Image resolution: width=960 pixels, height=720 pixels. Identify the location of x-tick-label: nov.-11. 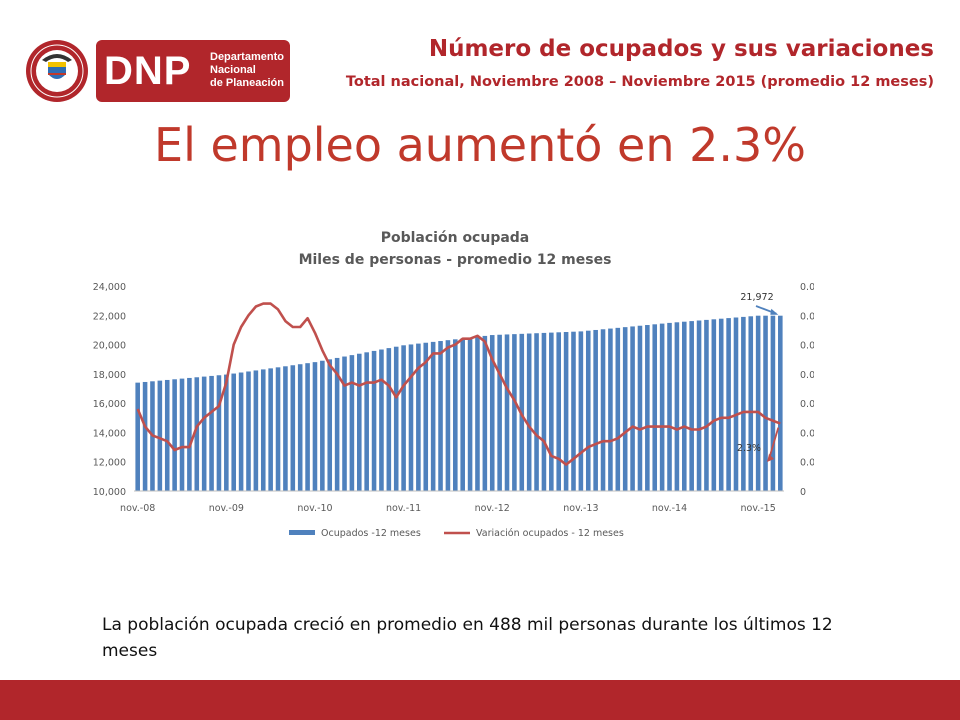
(403, 508).